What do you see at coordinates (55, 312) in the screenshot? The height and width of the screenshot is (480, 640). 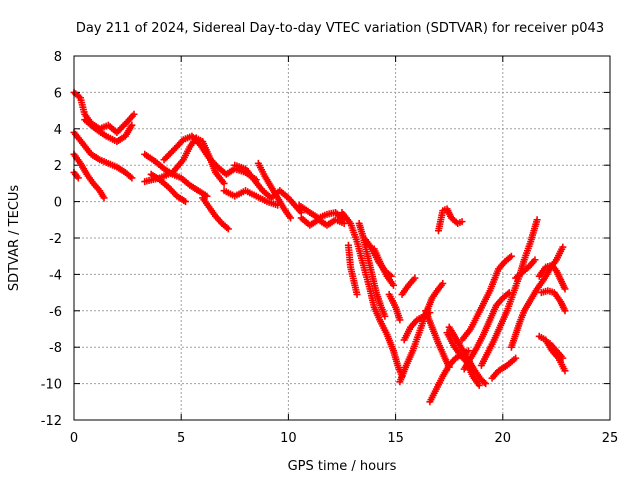 I see `y-tick-label: -6` at bounding box center [55, 312].